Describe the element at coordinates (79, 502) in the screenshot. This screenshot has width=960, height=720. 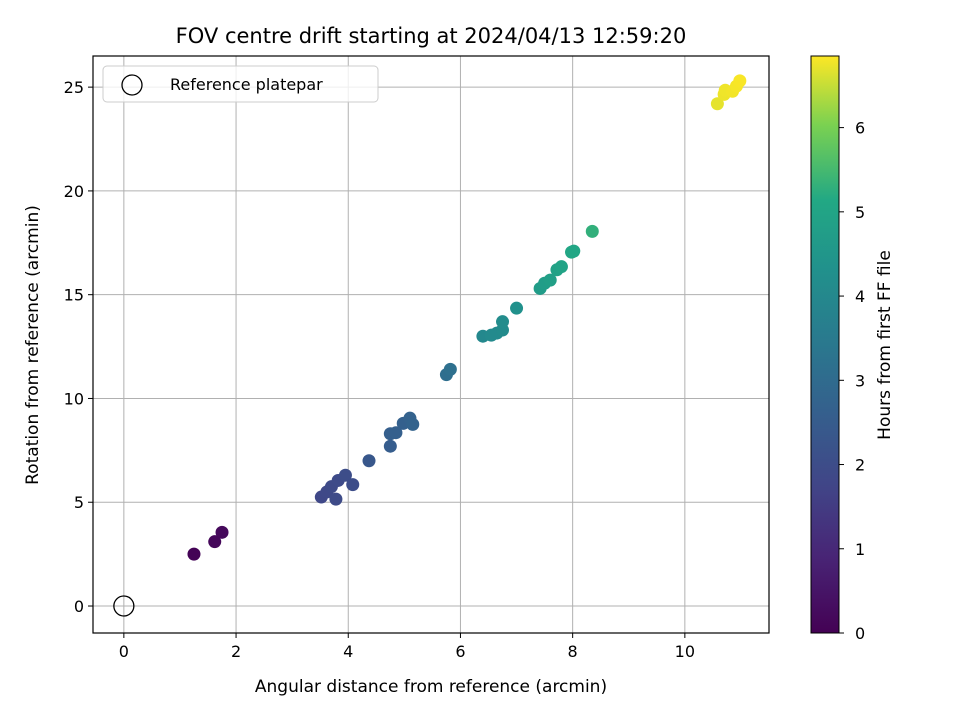
I see `y-tick-label: 5` at that location.